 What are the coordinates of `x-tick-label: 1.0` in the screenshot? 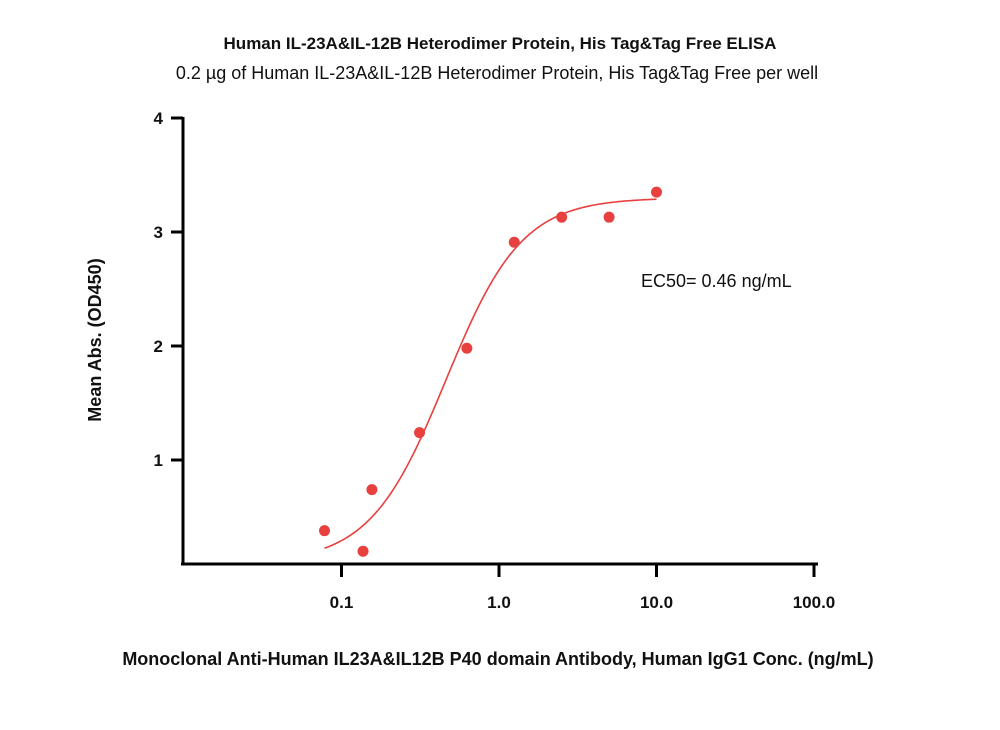 It's located at (499, 602).